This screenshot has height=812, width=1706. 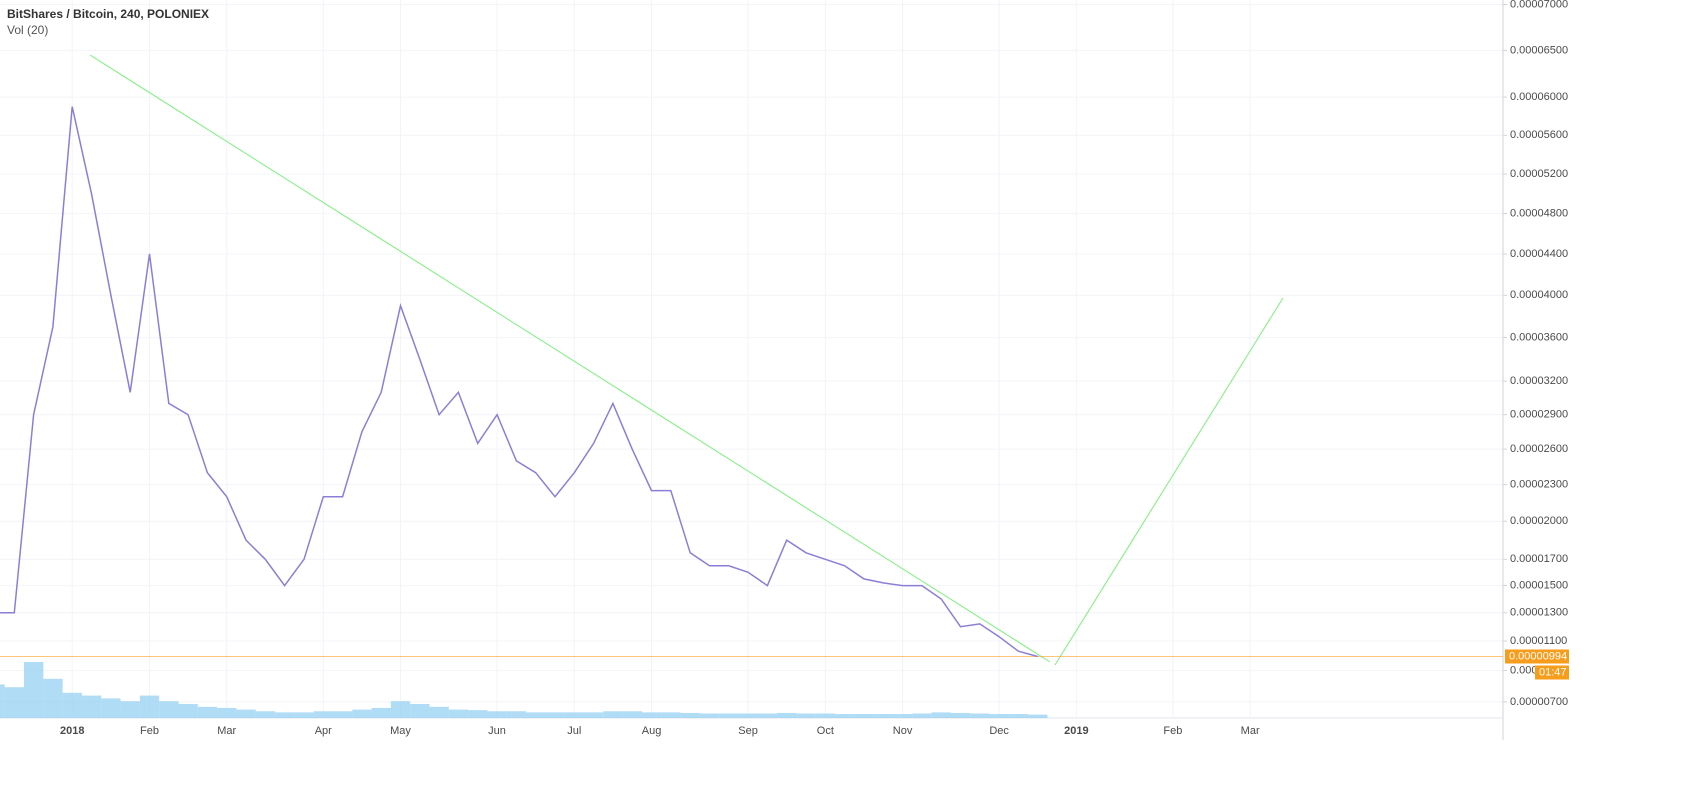 I want to click on x-tick-label: Jul, so click(x=574, y=731).